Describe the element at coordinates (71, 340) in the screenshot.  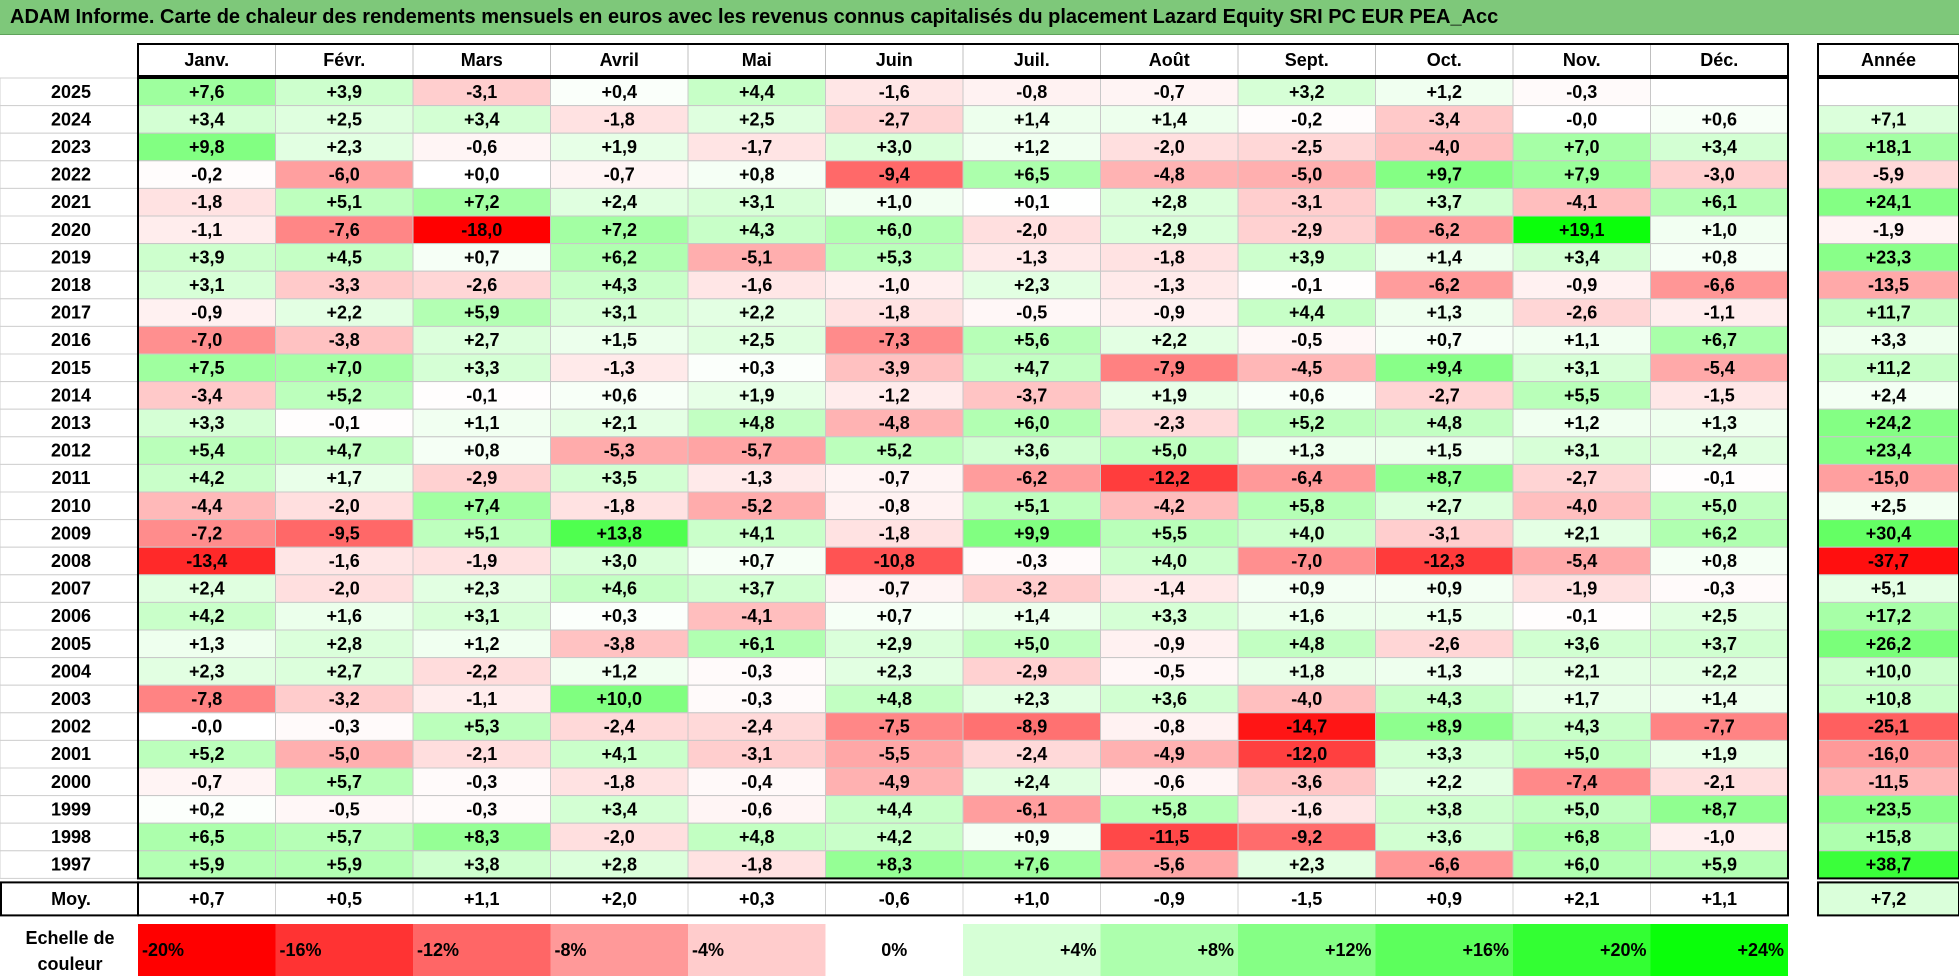
I see `row-label: 2016` at that location.